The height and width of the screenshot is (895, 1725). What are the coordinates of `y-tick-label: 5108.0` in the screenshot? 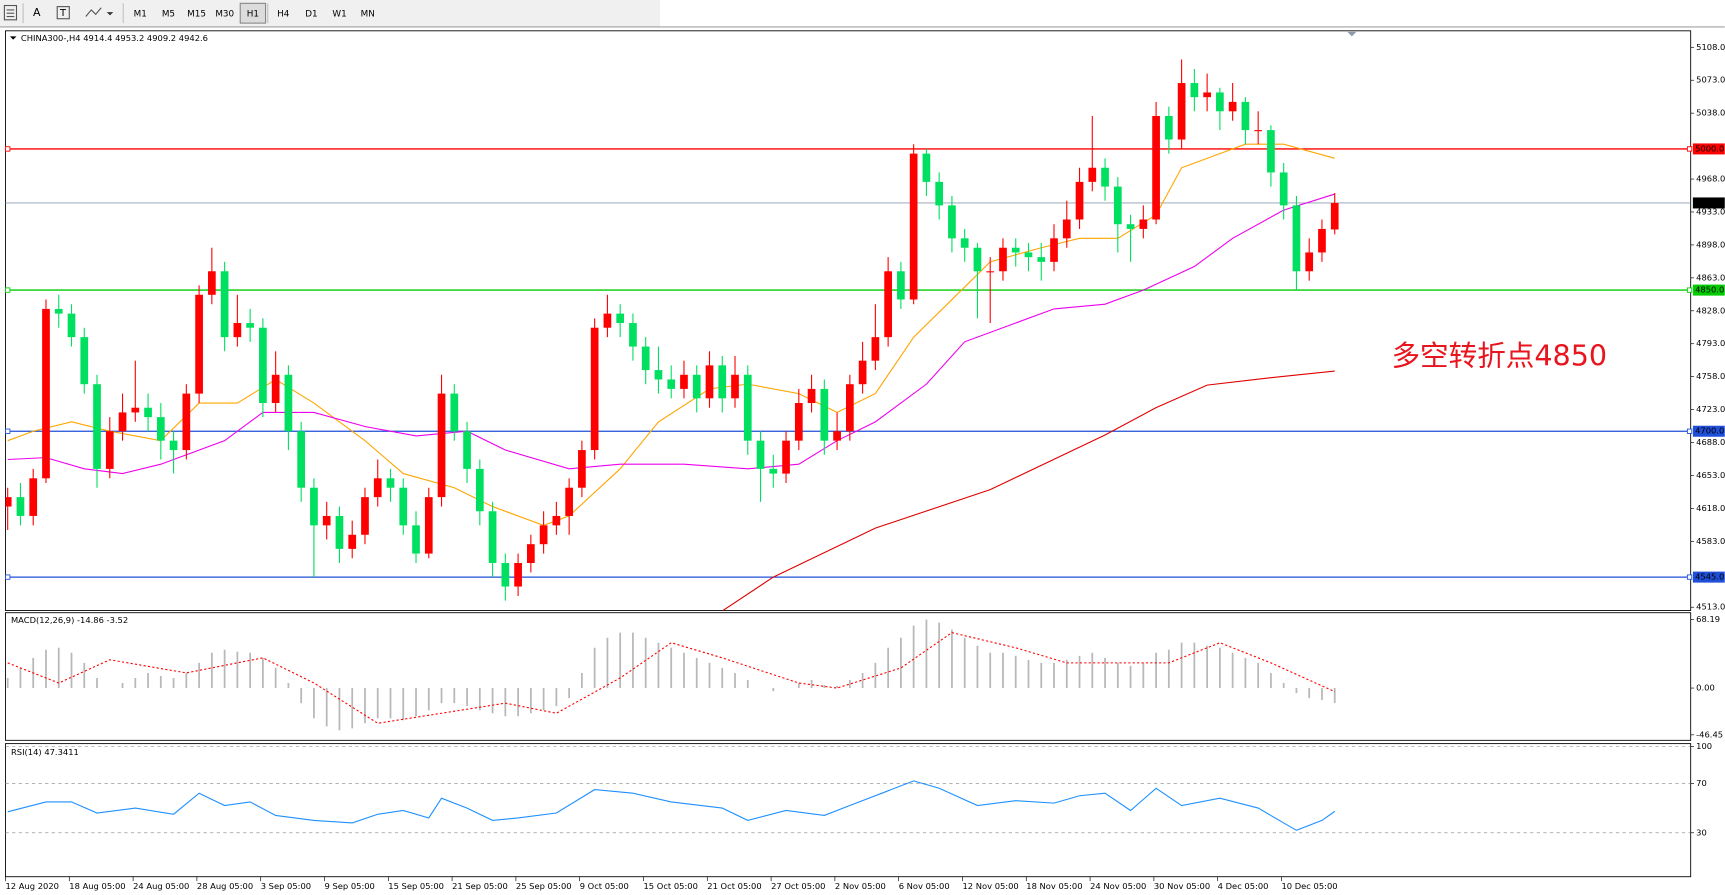 It's located at (1710, 47).